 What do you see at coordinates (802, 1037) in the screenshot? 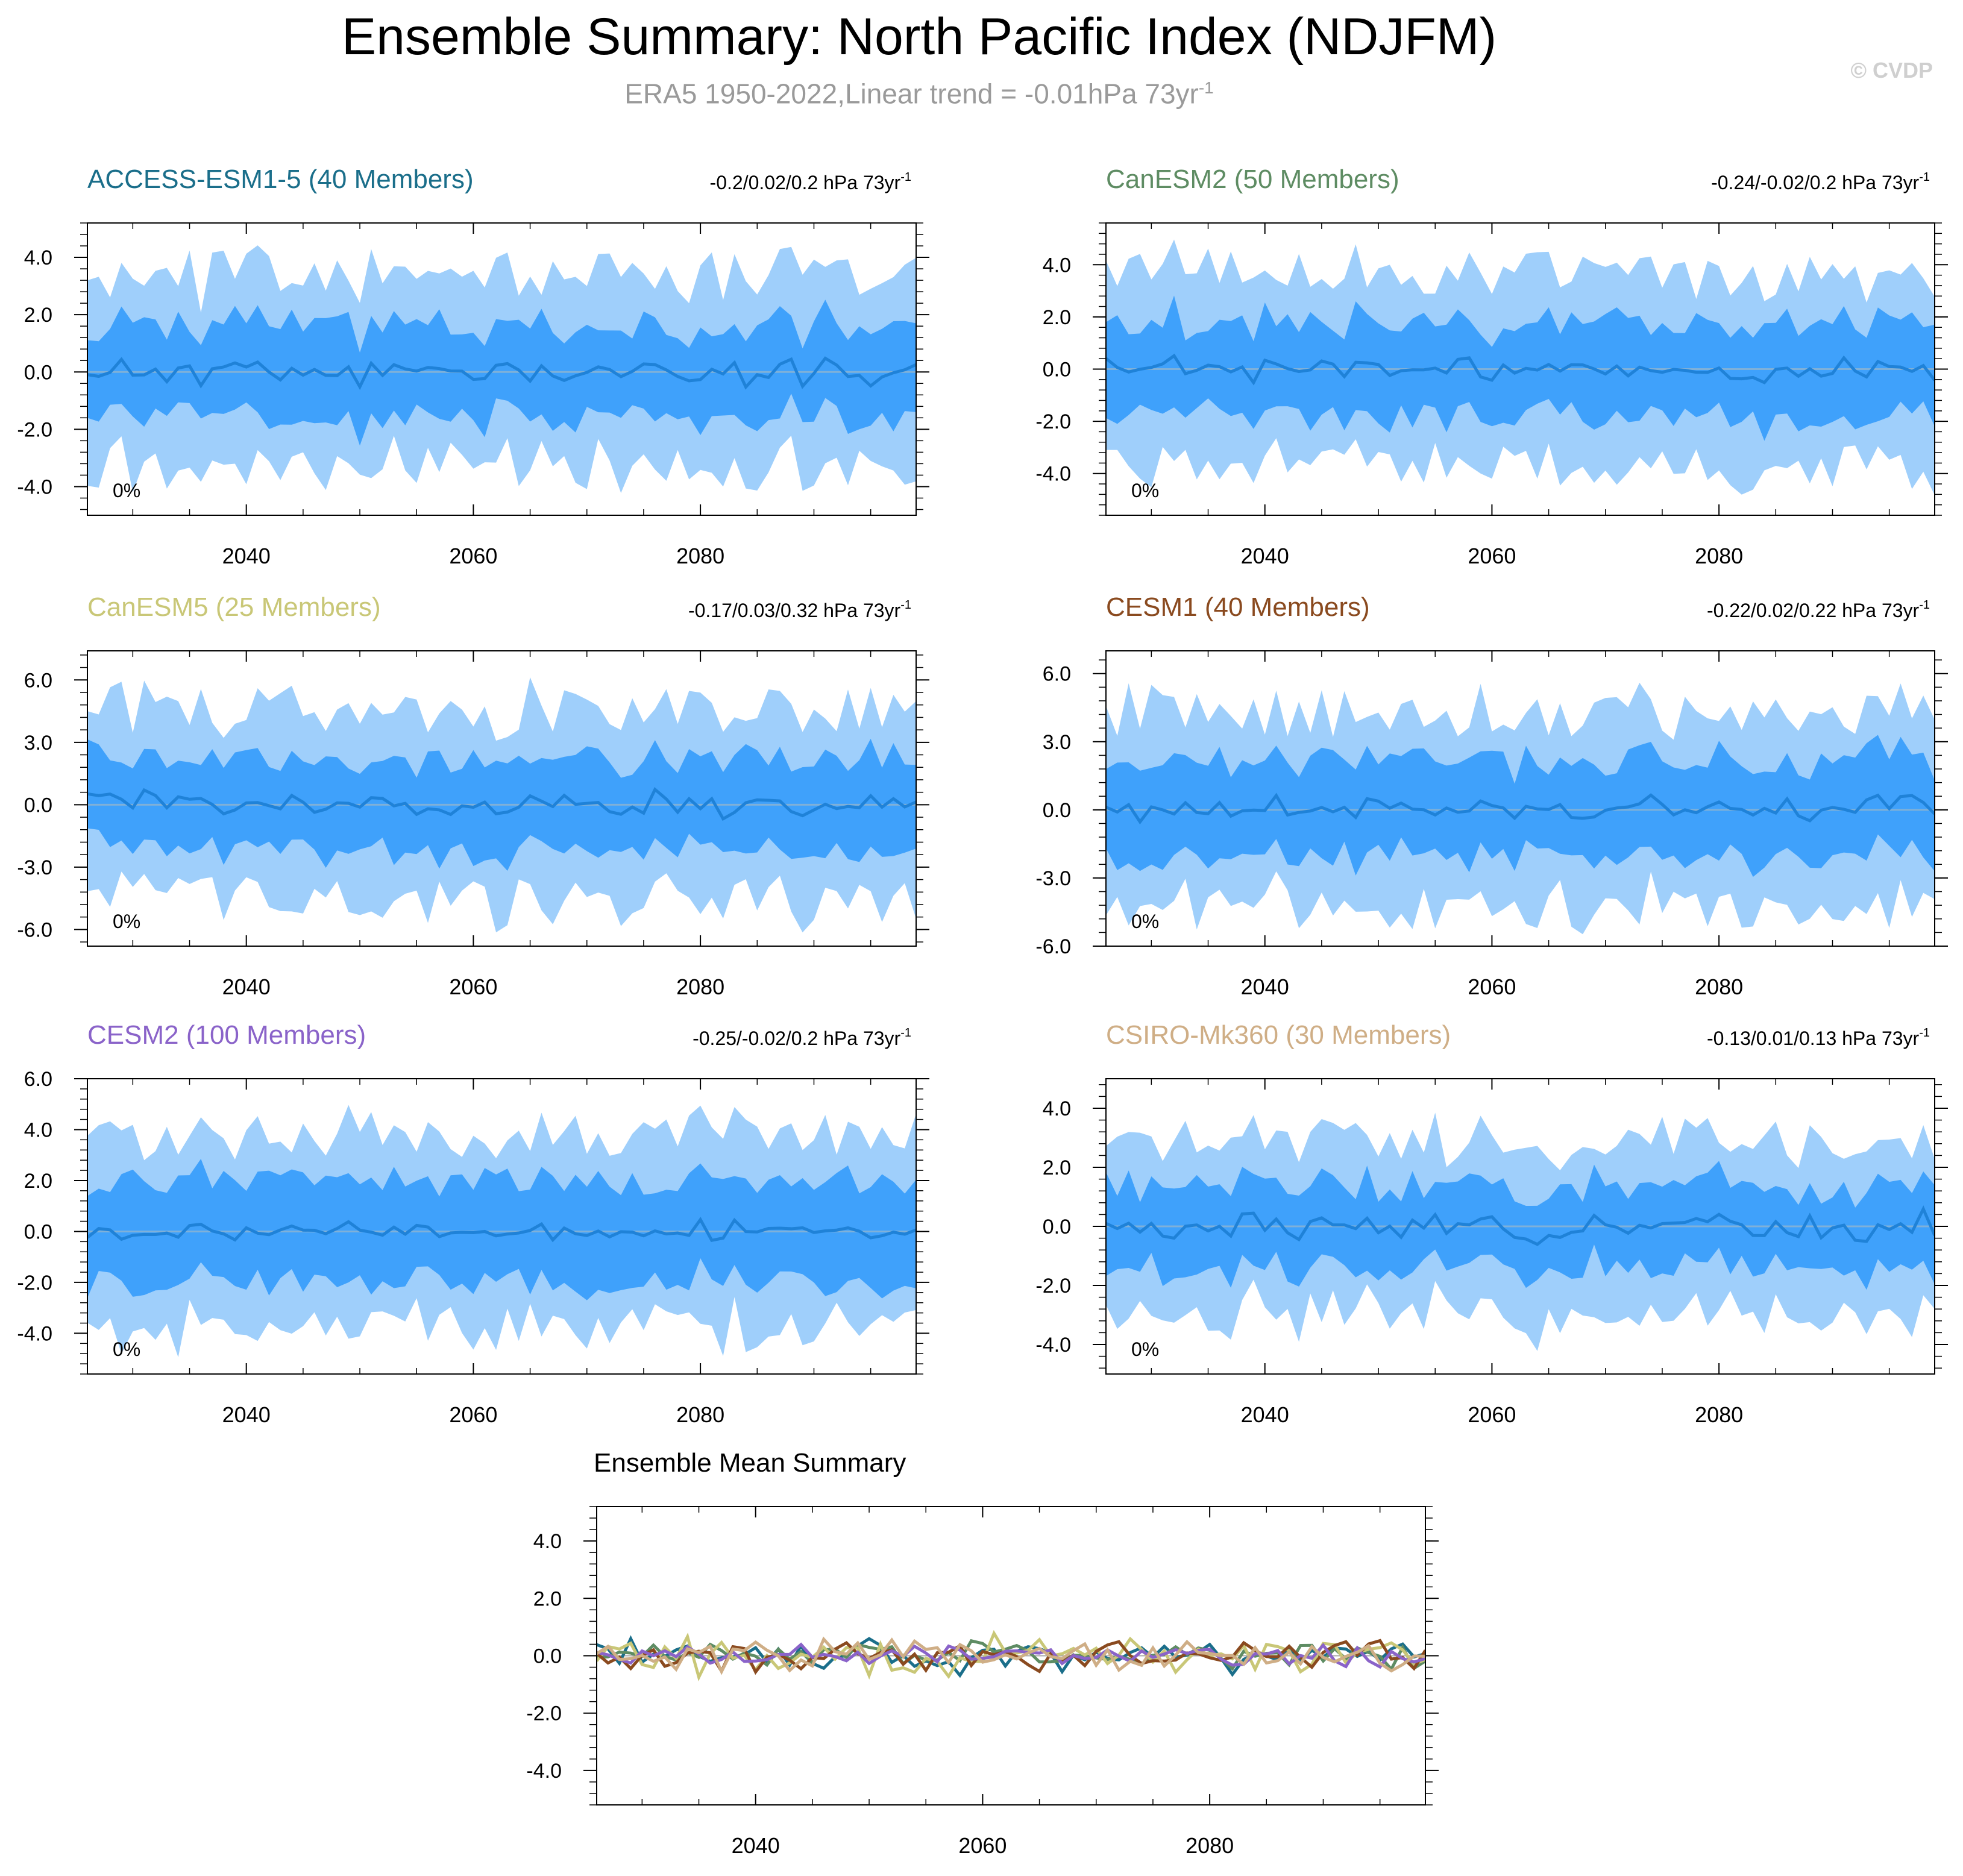
I see `trend-label: -0.25/-0.02/0.2 hPa 73yr-1` at bounding box center [802, 1037].